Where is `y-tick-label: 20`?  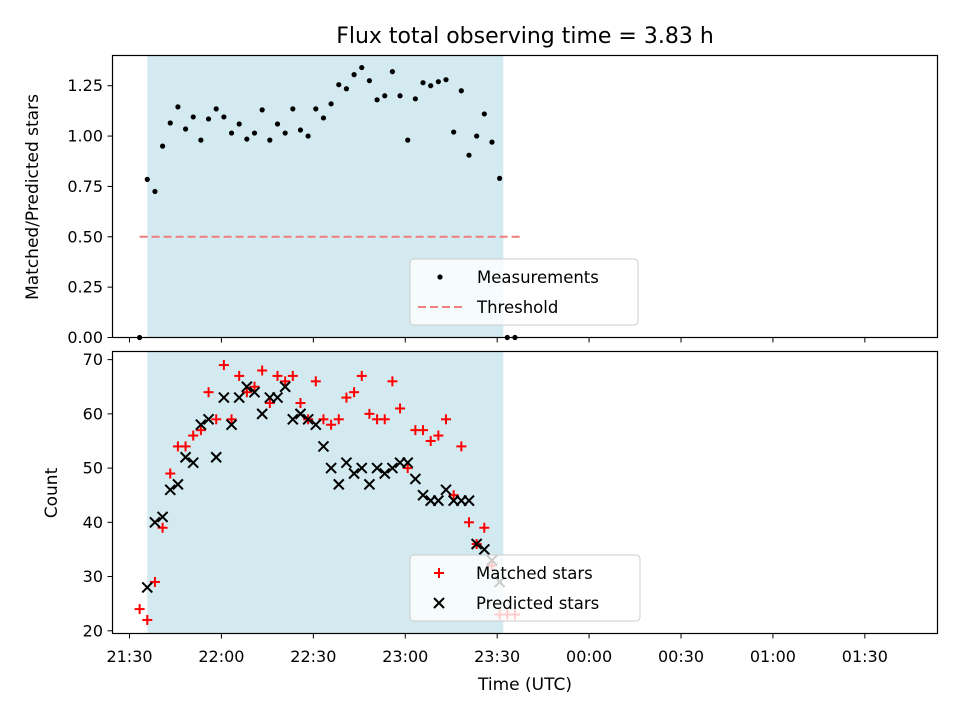
y-tick-label: 20 is located at coordinates (93, 630).